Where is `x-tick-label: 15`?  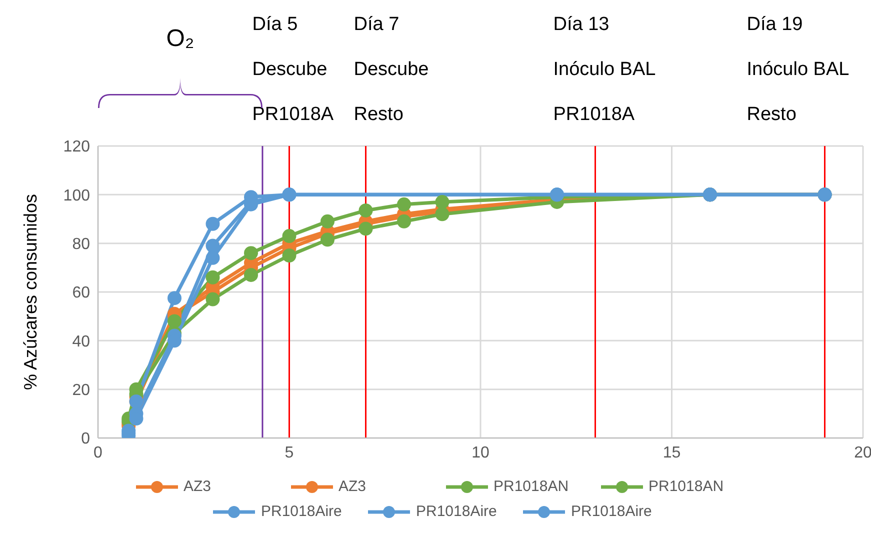 x-tick-label: 15 is located at coordinates (671, 453).